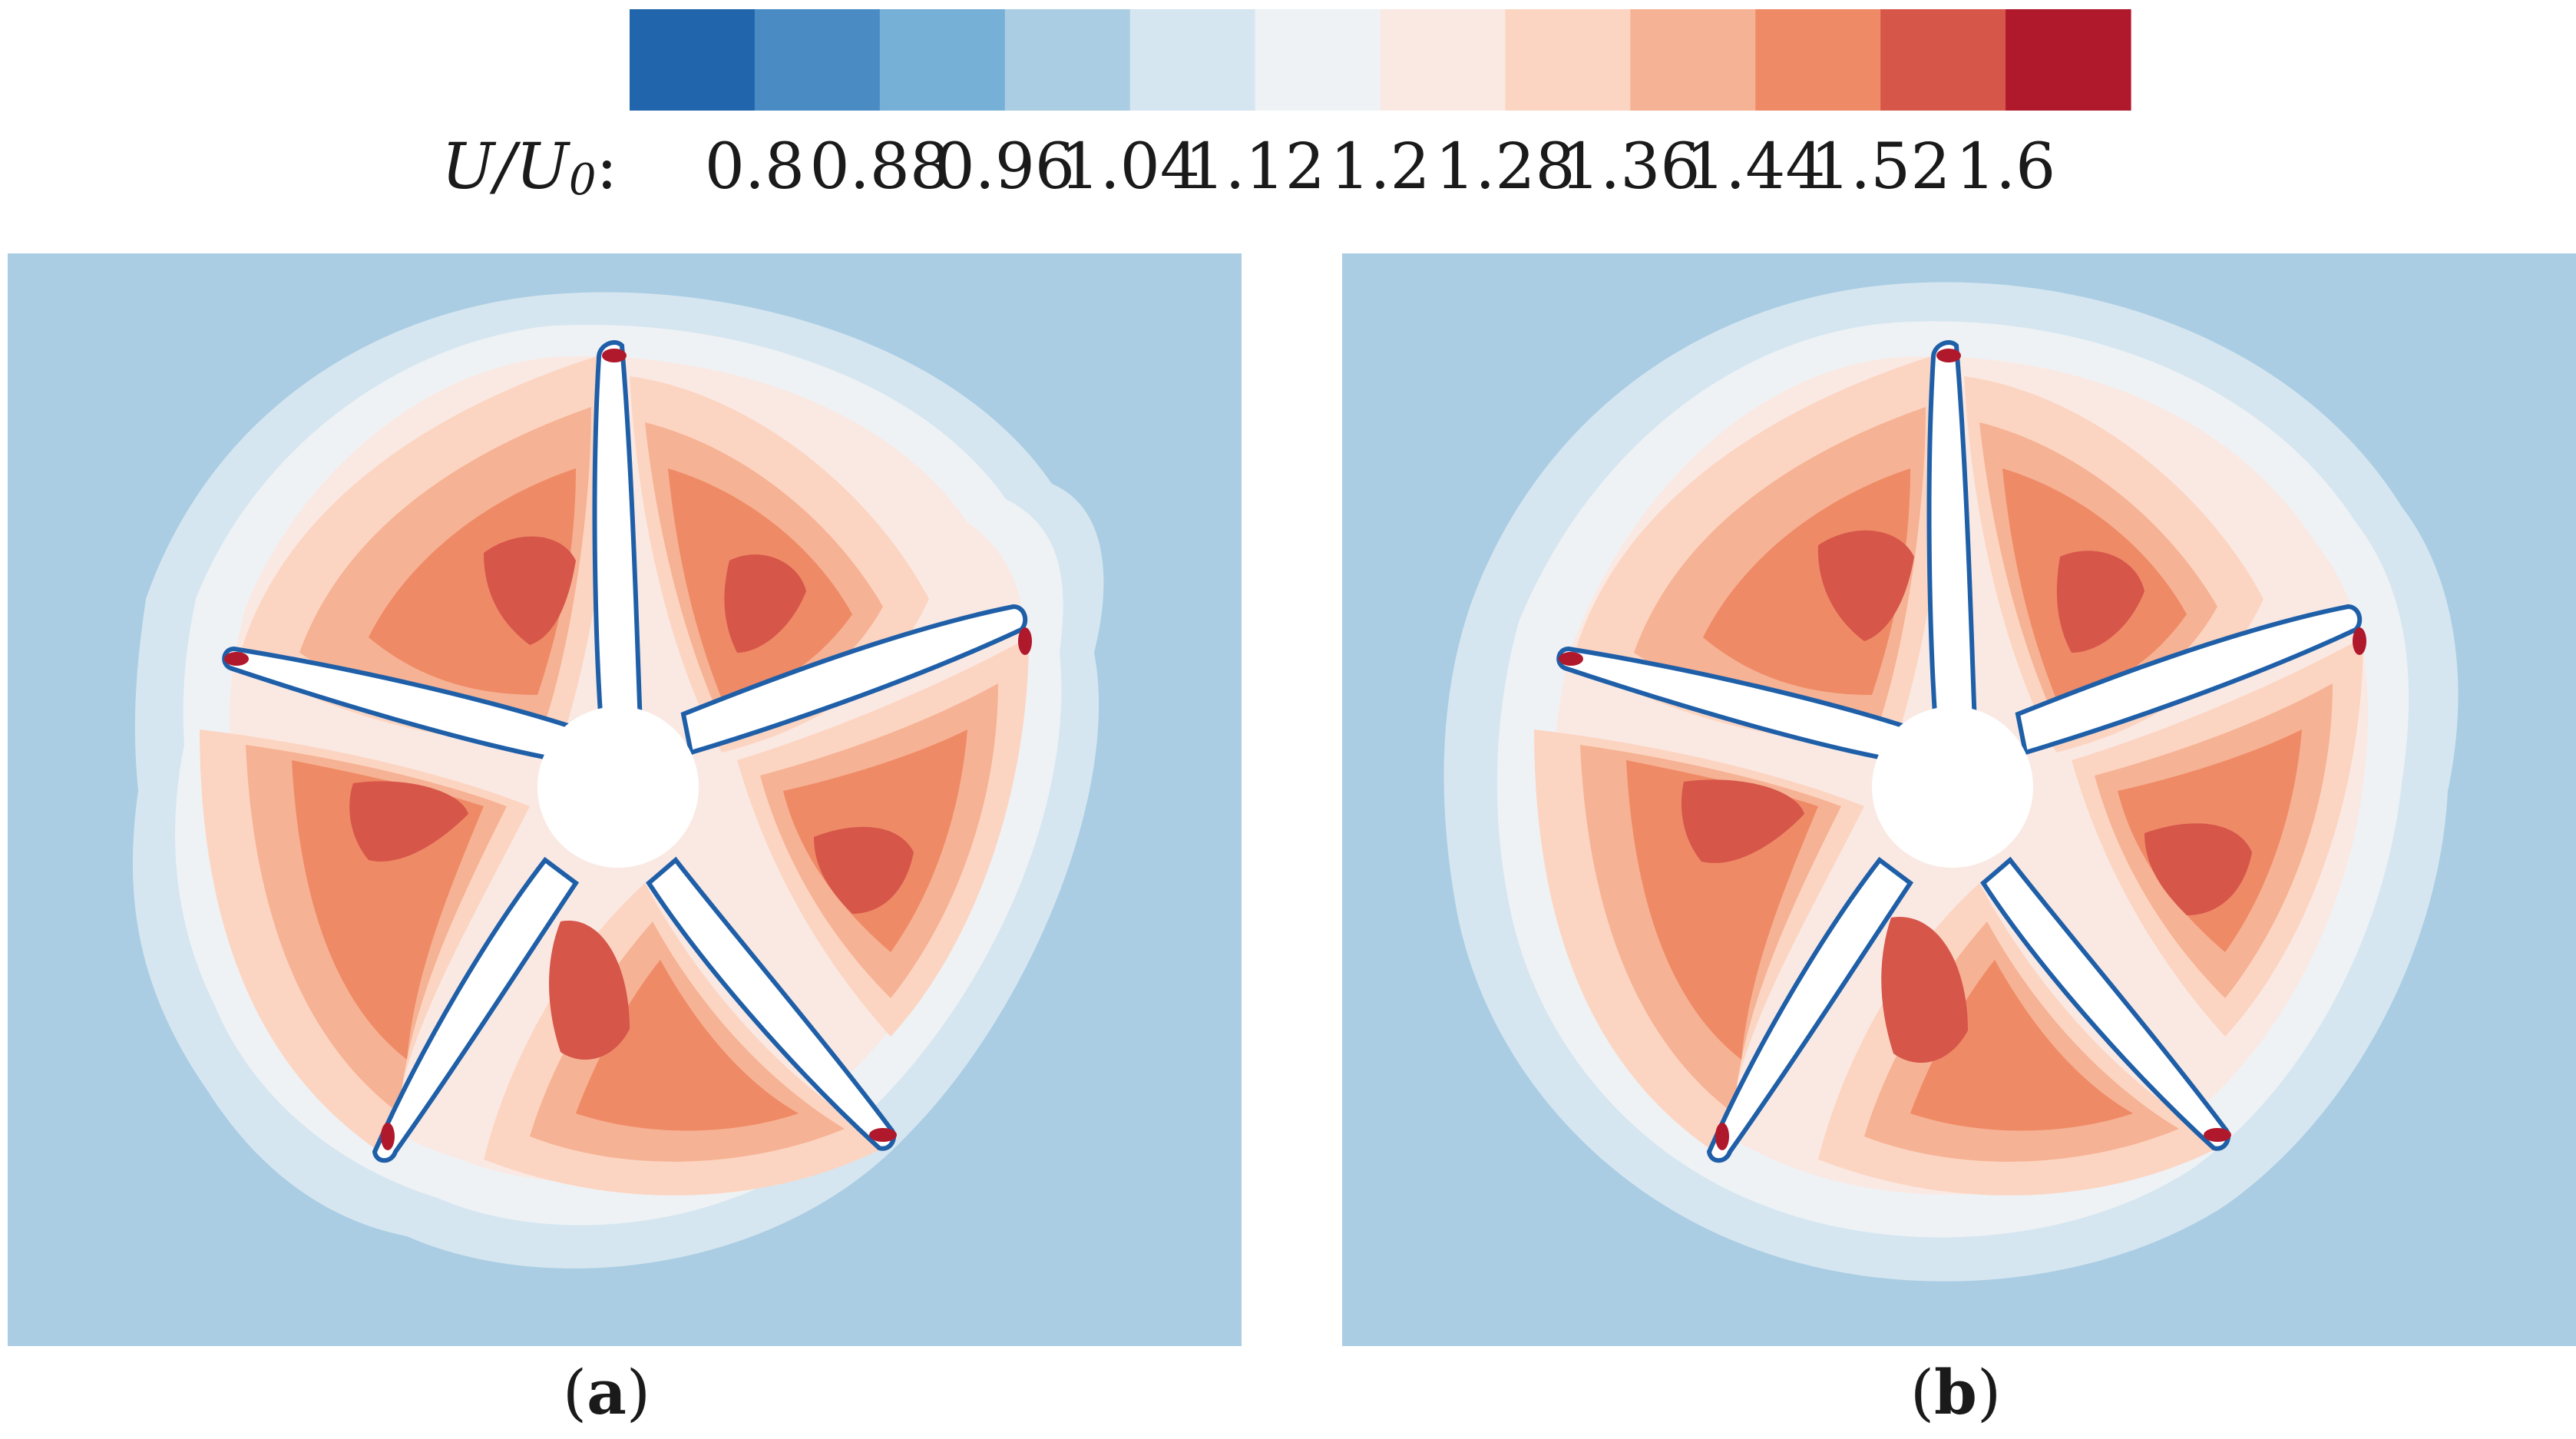  I want to click on colorbar-tick-label: 0.96, so click(1006, 167).